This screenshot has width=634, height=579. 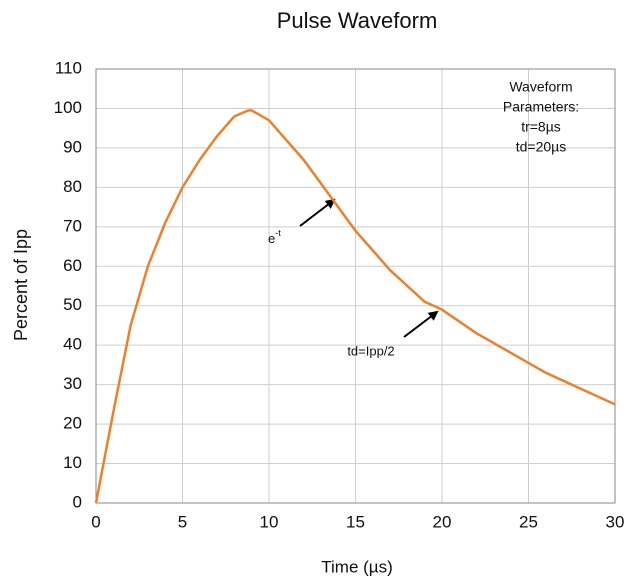 I want to click on annotation-text: e, so click(x=271, y=238).